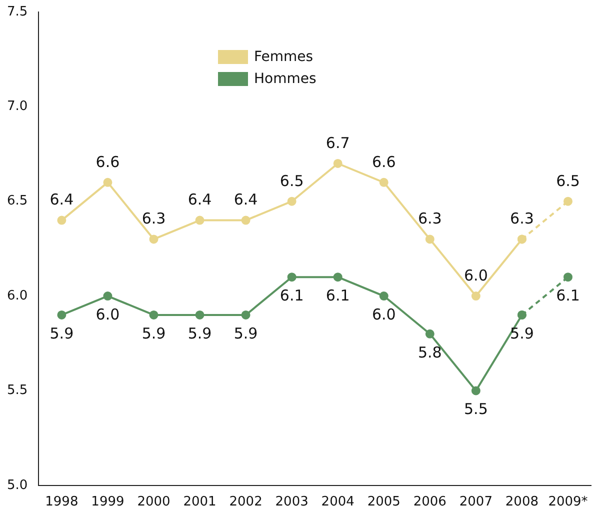  Describe the element at coordinates (17, 485) in the screenshot. I see `y-tick-label: 5.0` at that location.